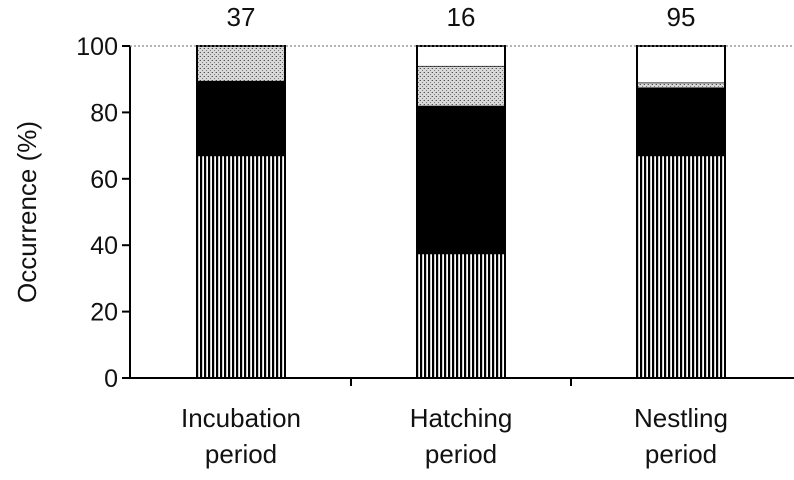 The image size is (794, 480). What do you see at coordinates (27, 212) in the screenshot?
I see `y-axis-label: Occurrence (%)` at bounding box center [27, 212].